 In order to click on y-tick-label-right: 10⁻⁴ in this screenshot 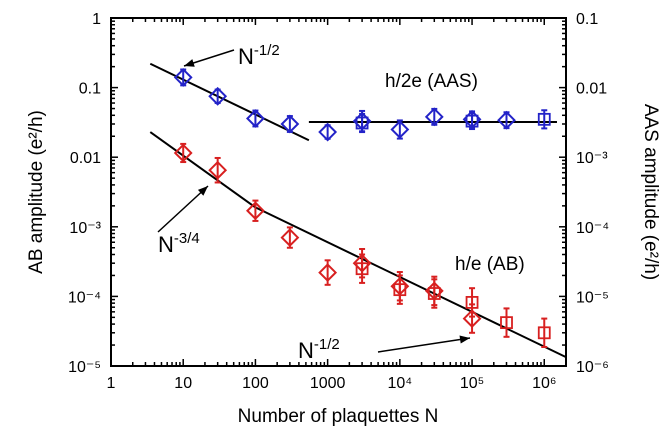, I will do `click(592, 228)`.